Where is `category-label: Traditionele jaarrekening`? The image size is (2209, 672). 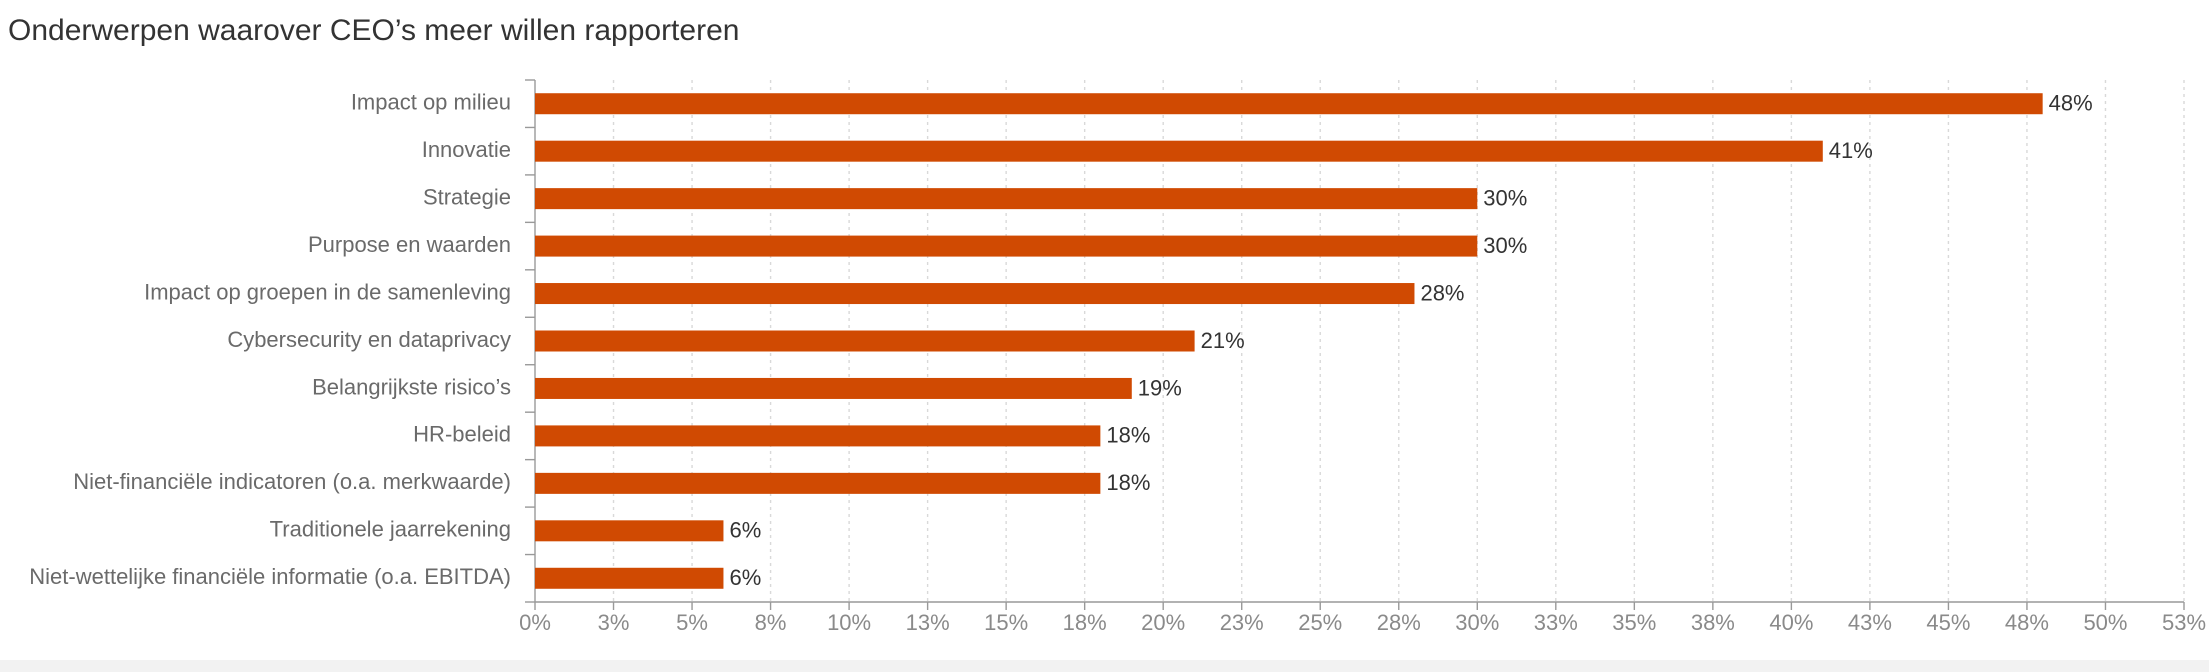
category-label: Traditionele jaarrekening is located at coordinates (390, 529).